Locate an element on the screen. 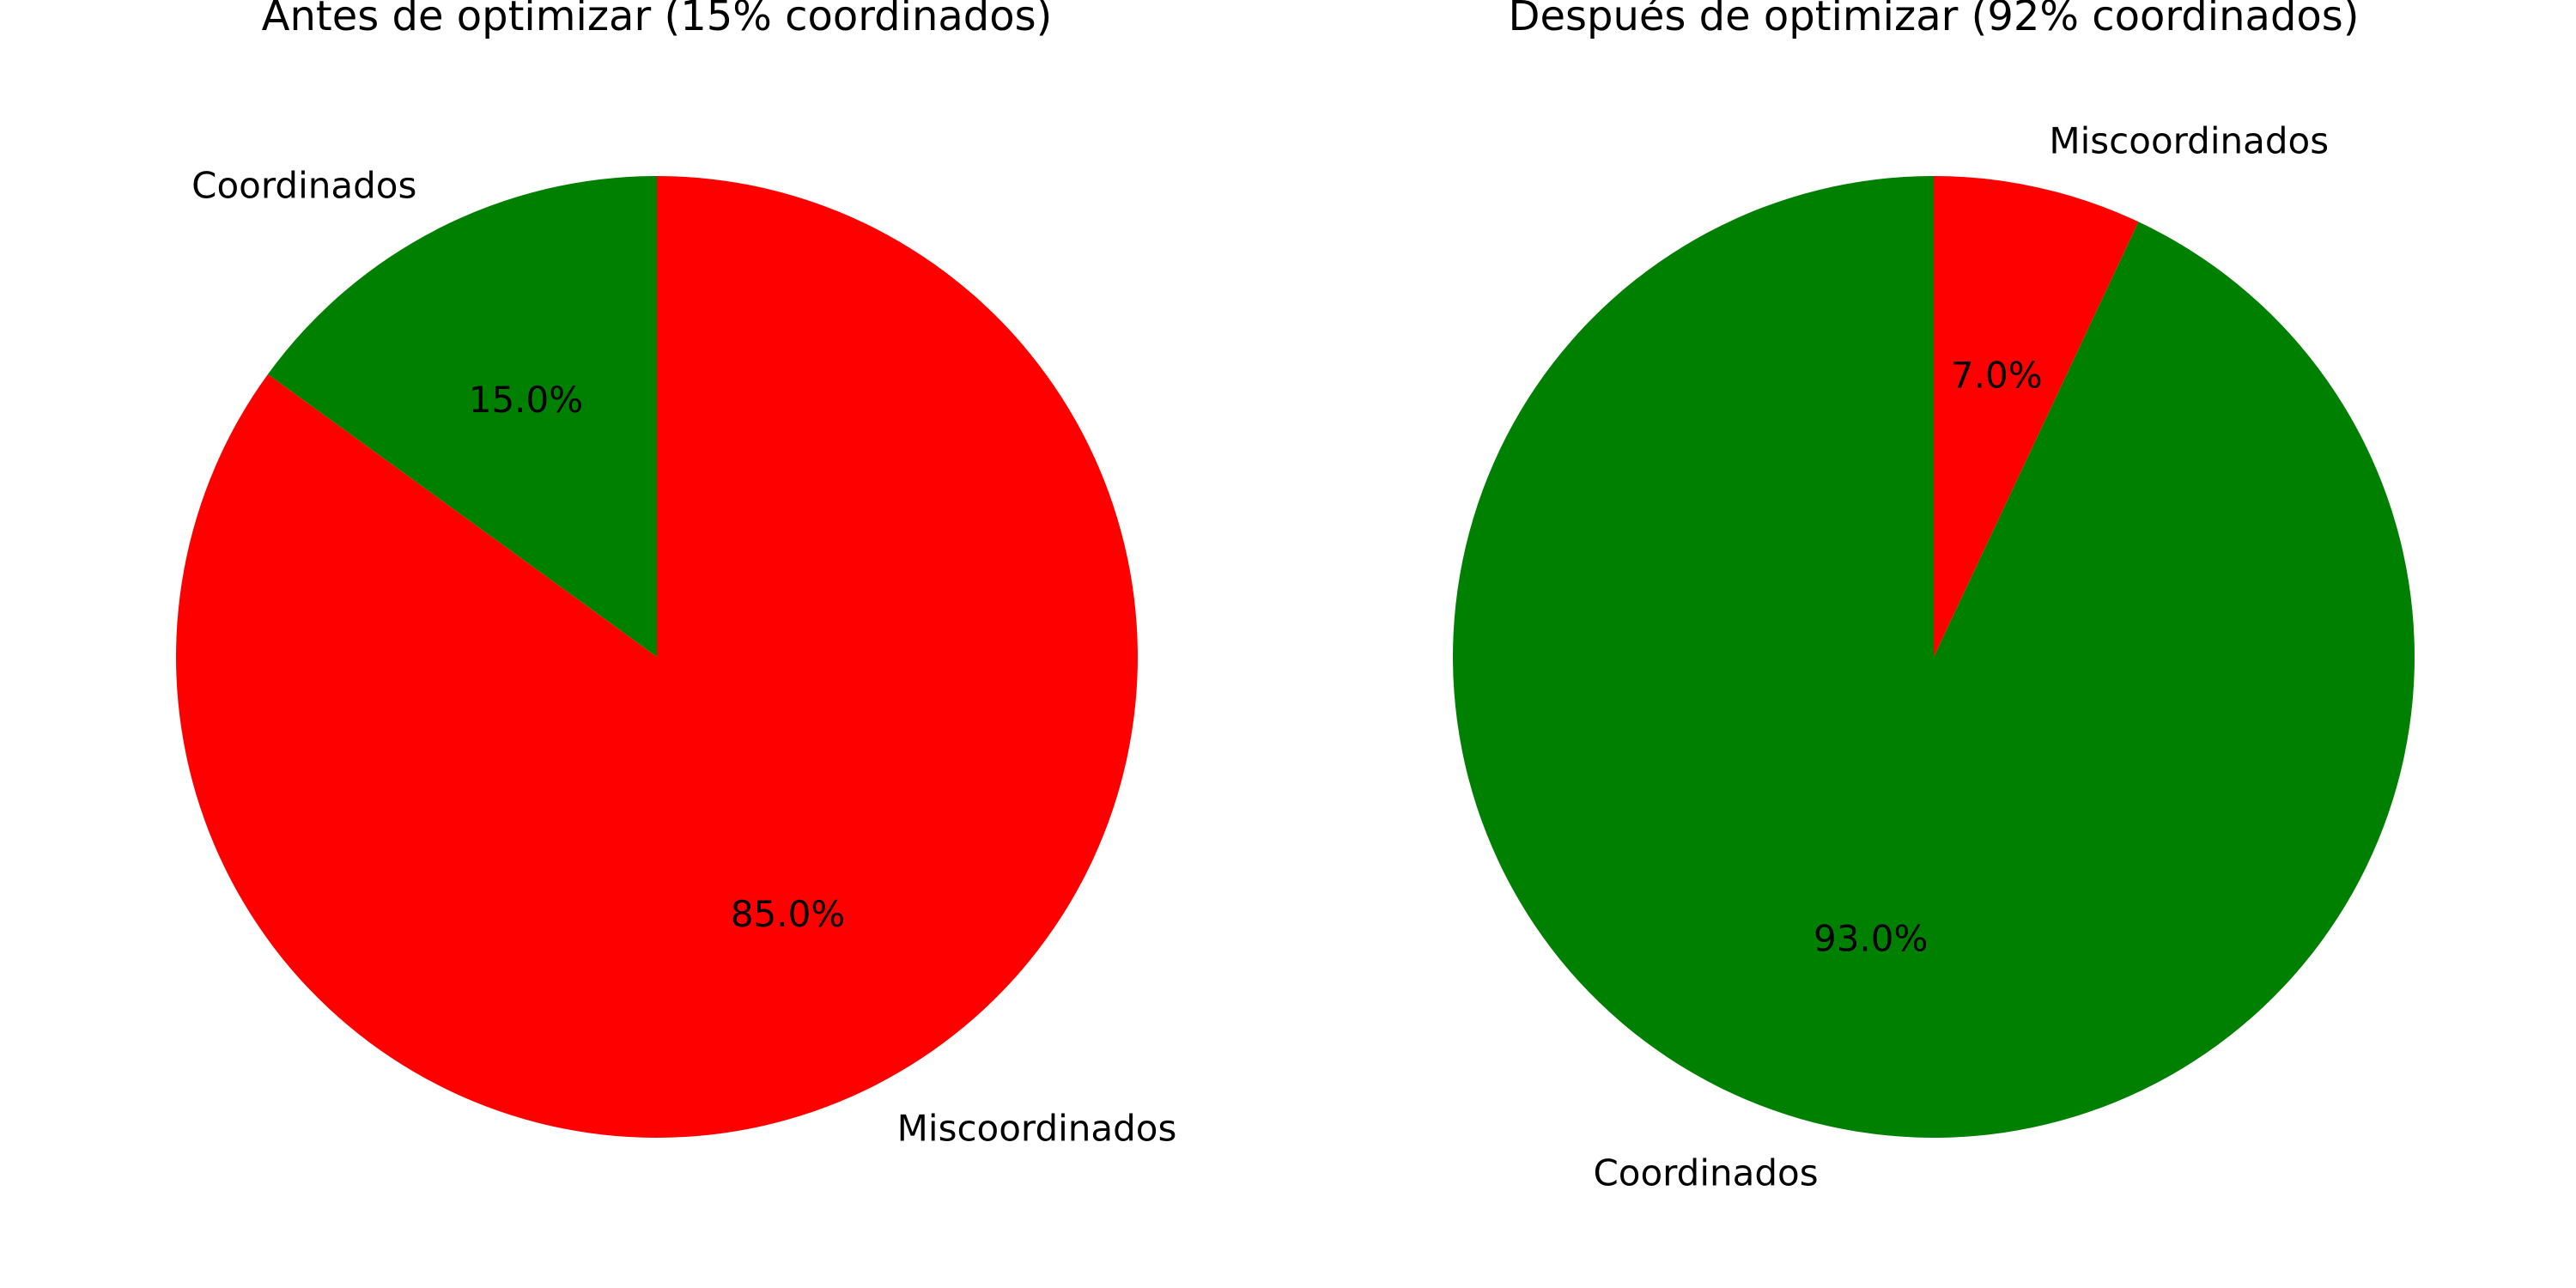 The image size is (2576, 1288). pct-label-after-miscoordinados: 7.0% is located at coordinates (1997, 376).